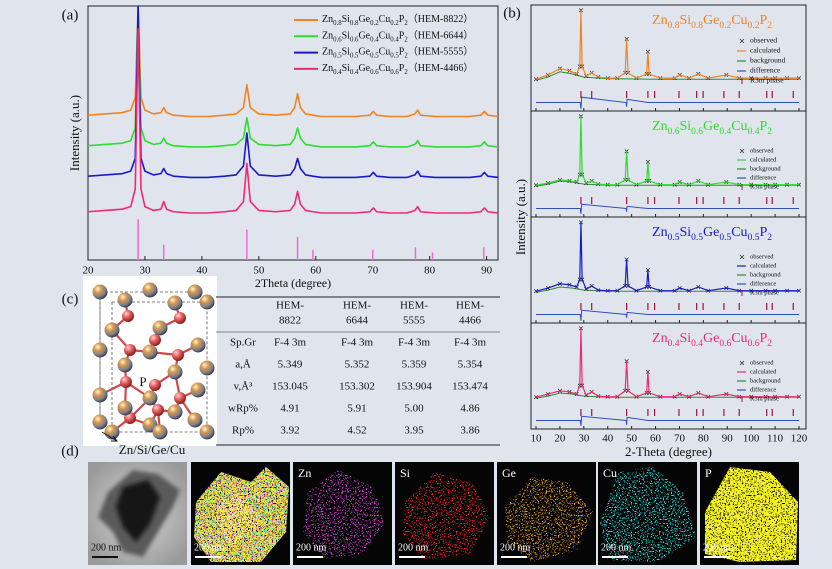 The image size is (832, 569). I want to click on background-line, so click(667, 289).